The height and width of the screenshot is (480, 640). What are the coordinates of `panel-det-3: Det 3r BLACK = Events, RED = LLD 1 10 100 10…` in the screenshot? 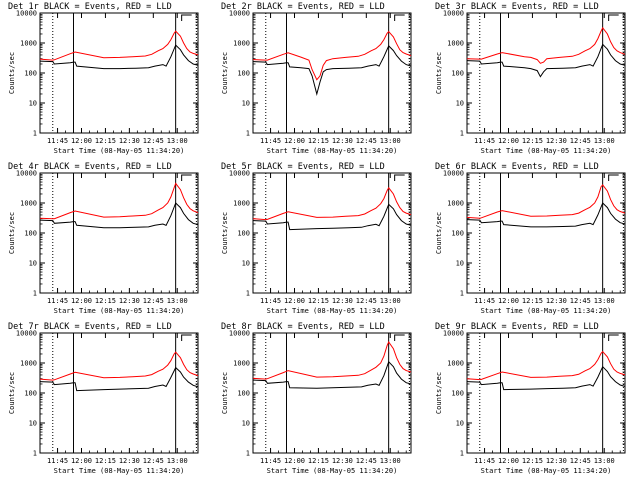 It's located at (530, 78).